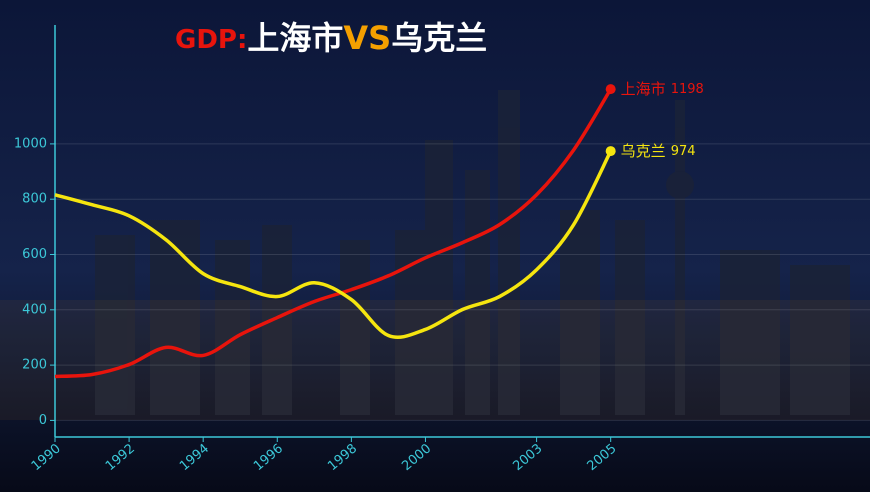 The width and height of the screenshot is (870, 492). I want to click on title-part: GDP:, so click(211, 40).